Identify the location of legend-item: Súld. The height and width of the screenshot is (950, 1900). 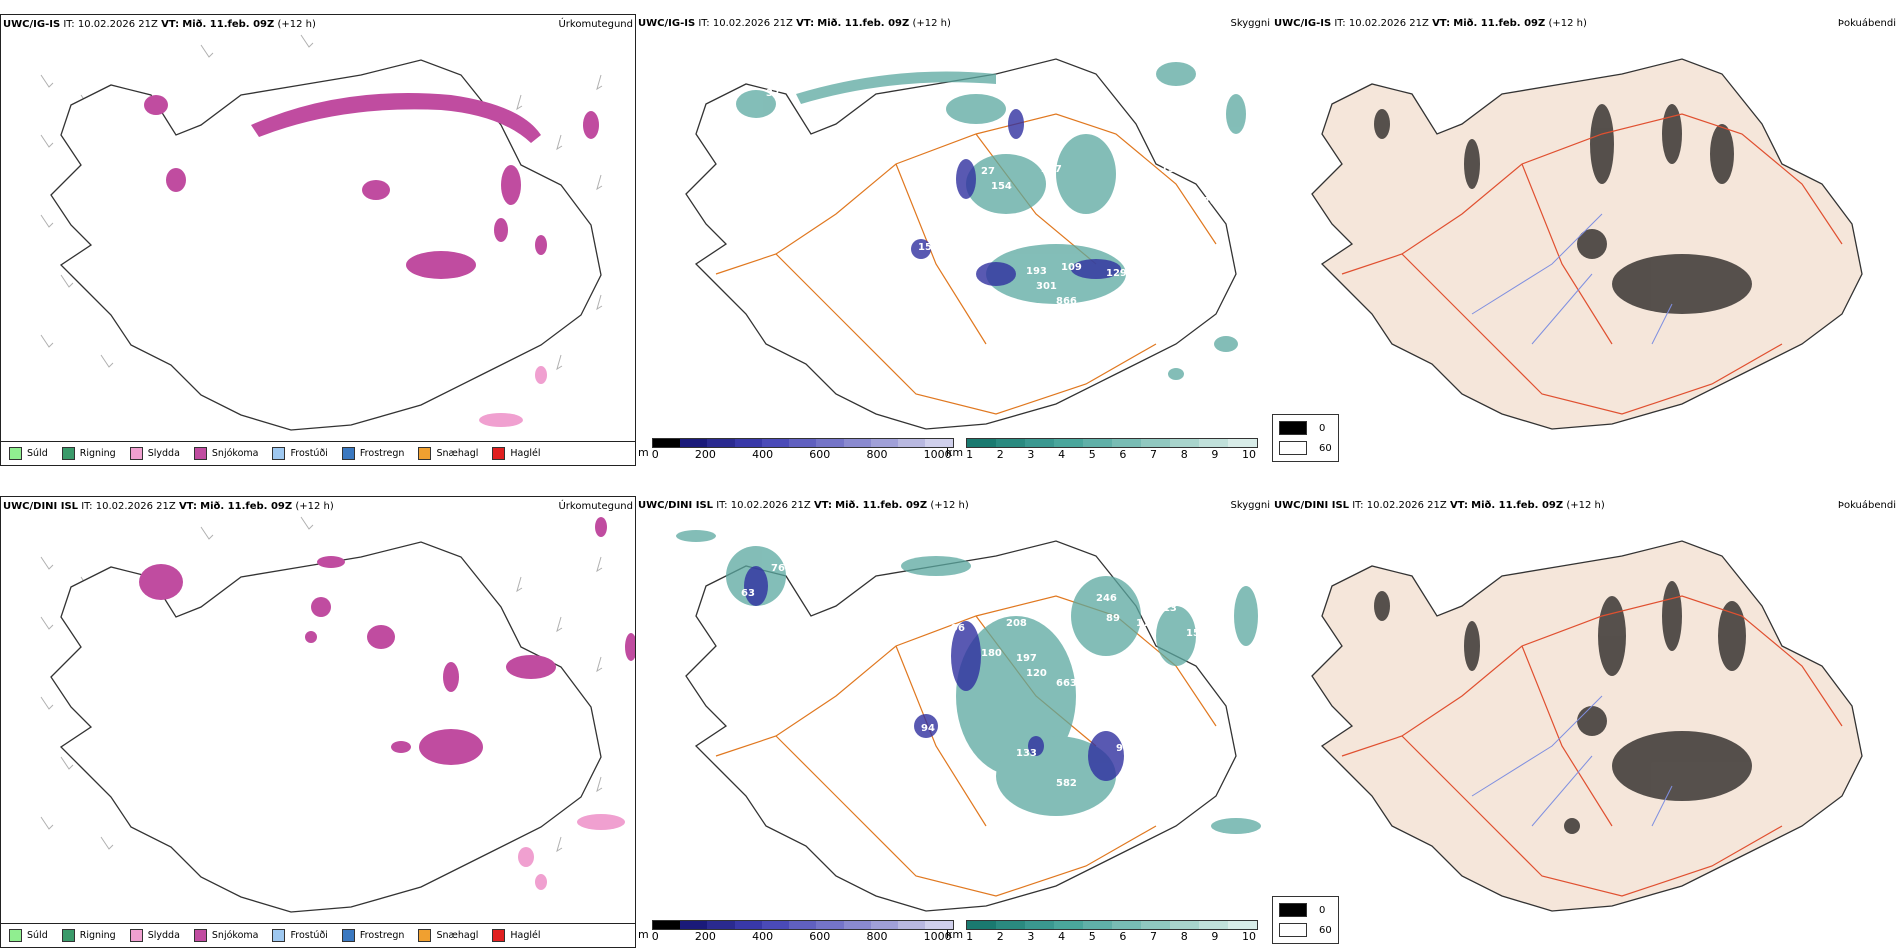
(28, 453).